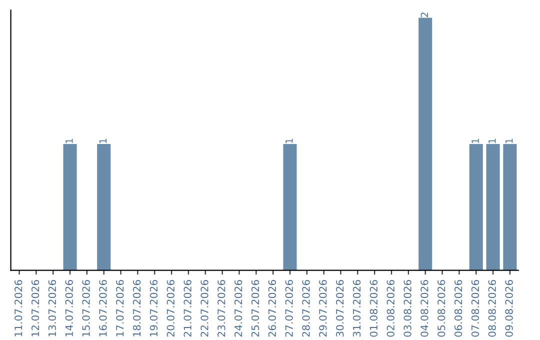  Describe the element at coordinates (458, 308) in the screenshot. I see `x-tick-label: 06.08.2026` at that location.